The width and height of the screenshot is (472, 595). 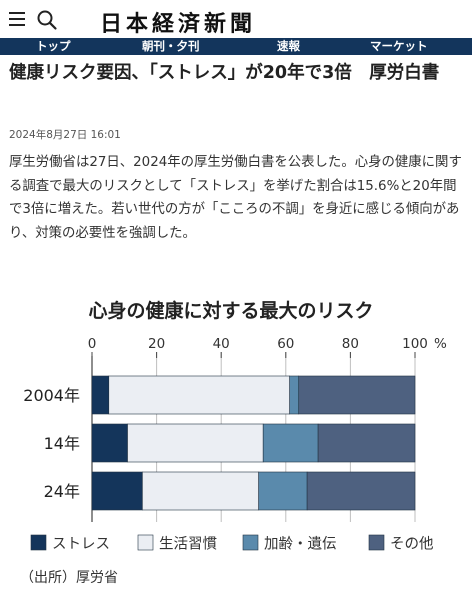 I want to click on category-label: 14年, so click(x=62, y=443).